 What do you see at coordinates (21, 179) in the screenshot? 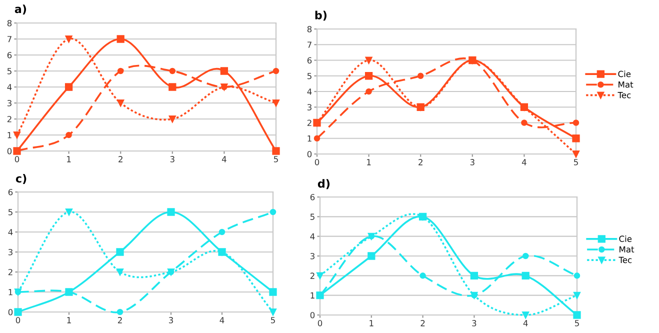
I see `chart-title: c)` at bounding box center [21, 179].